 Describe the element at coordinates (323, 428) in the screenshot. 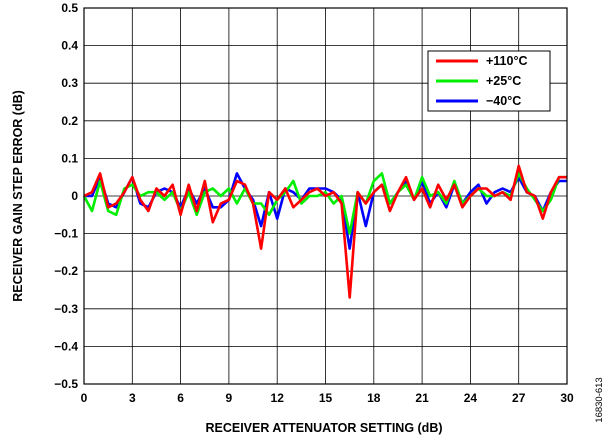

I see `x-axis-title: RECEIVER ATTENUATOR SETTING (dB)` at that location.